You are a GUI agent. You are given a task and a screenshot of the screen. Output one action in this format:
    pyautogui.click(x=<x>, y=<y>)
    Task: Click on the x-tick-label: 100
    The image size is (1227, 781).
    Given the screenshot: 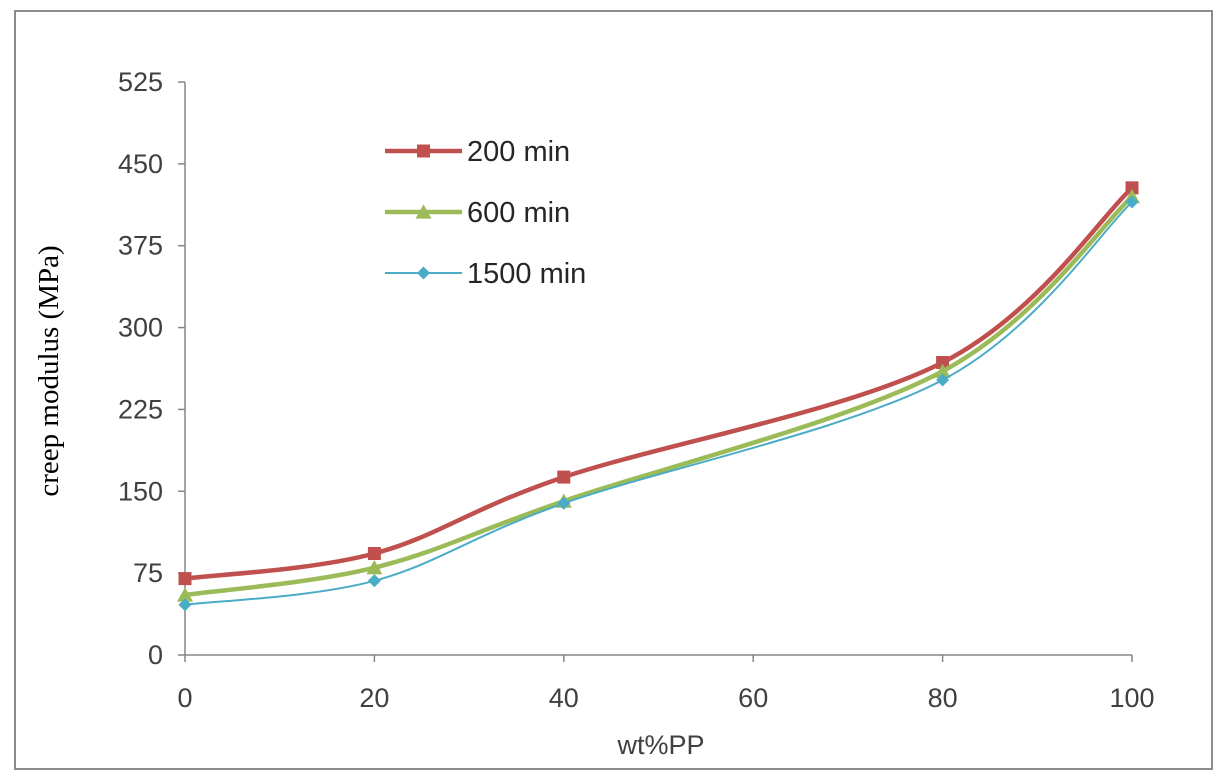 What is the action you would take?
    pyautogui.click(x=1131, y=698)
    